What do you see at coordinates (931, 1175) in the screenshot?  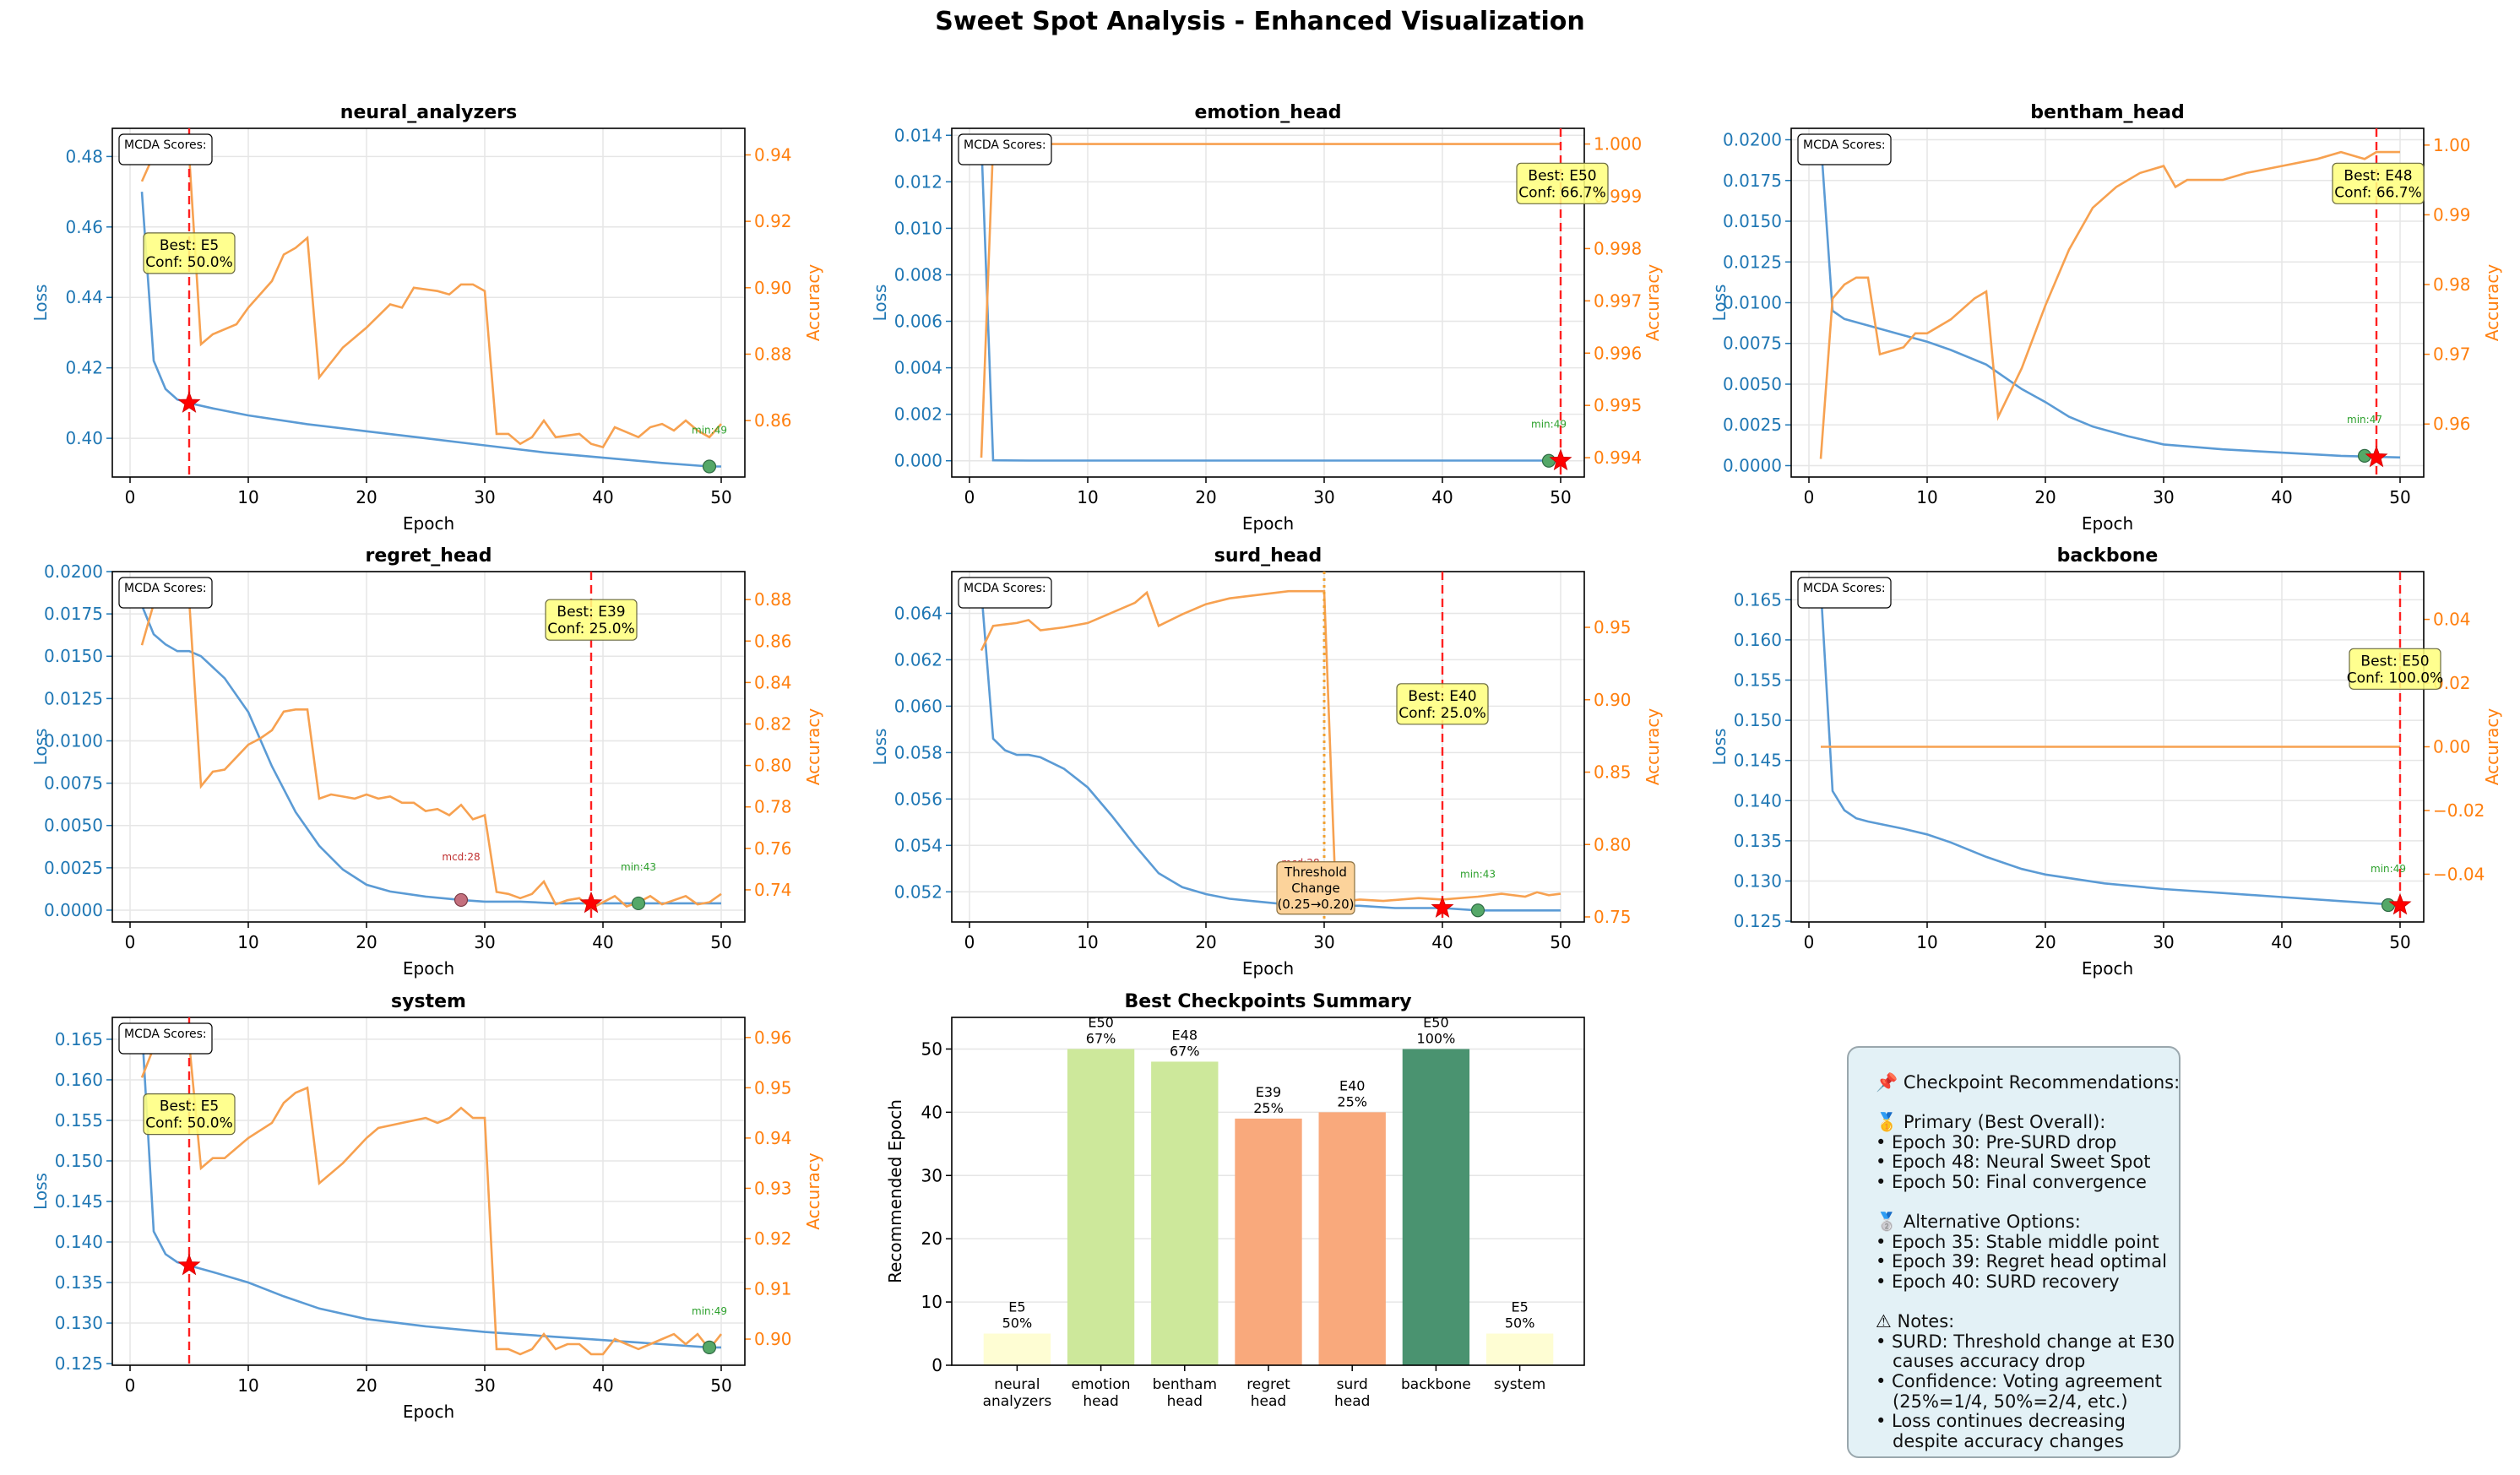 I see `y-tick-label: 30` at bounding box center [931, 1175].